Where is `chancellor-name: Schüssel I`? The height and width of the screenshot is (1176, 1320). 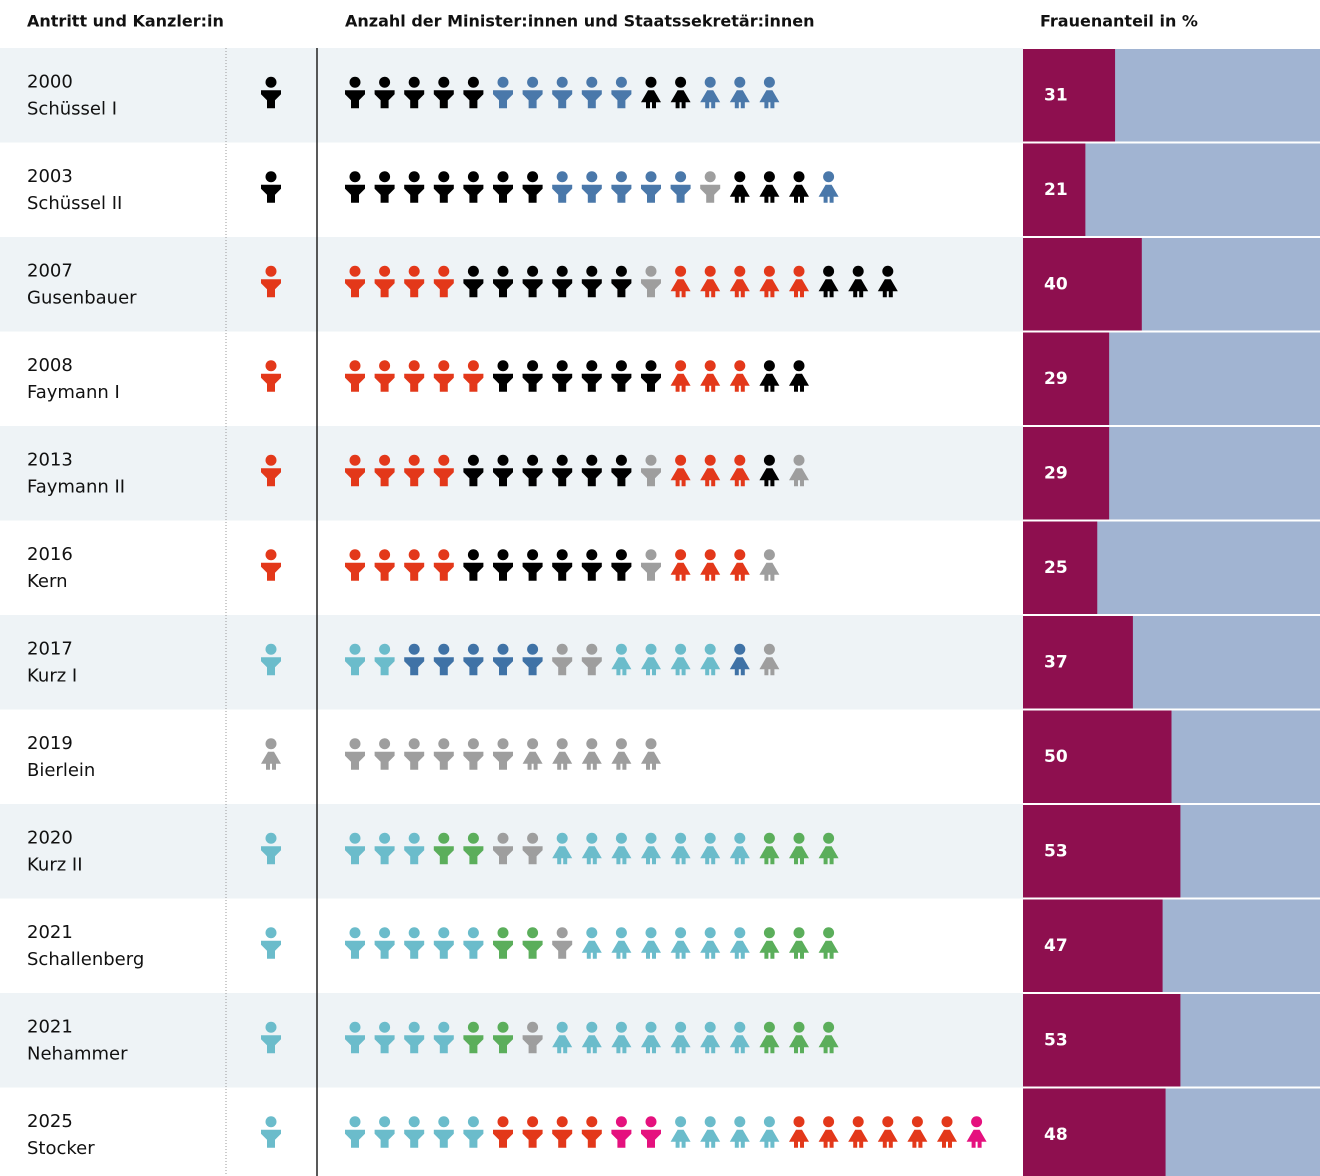 chancellor-name: Schüssel I is located at coordinates (72, 108).